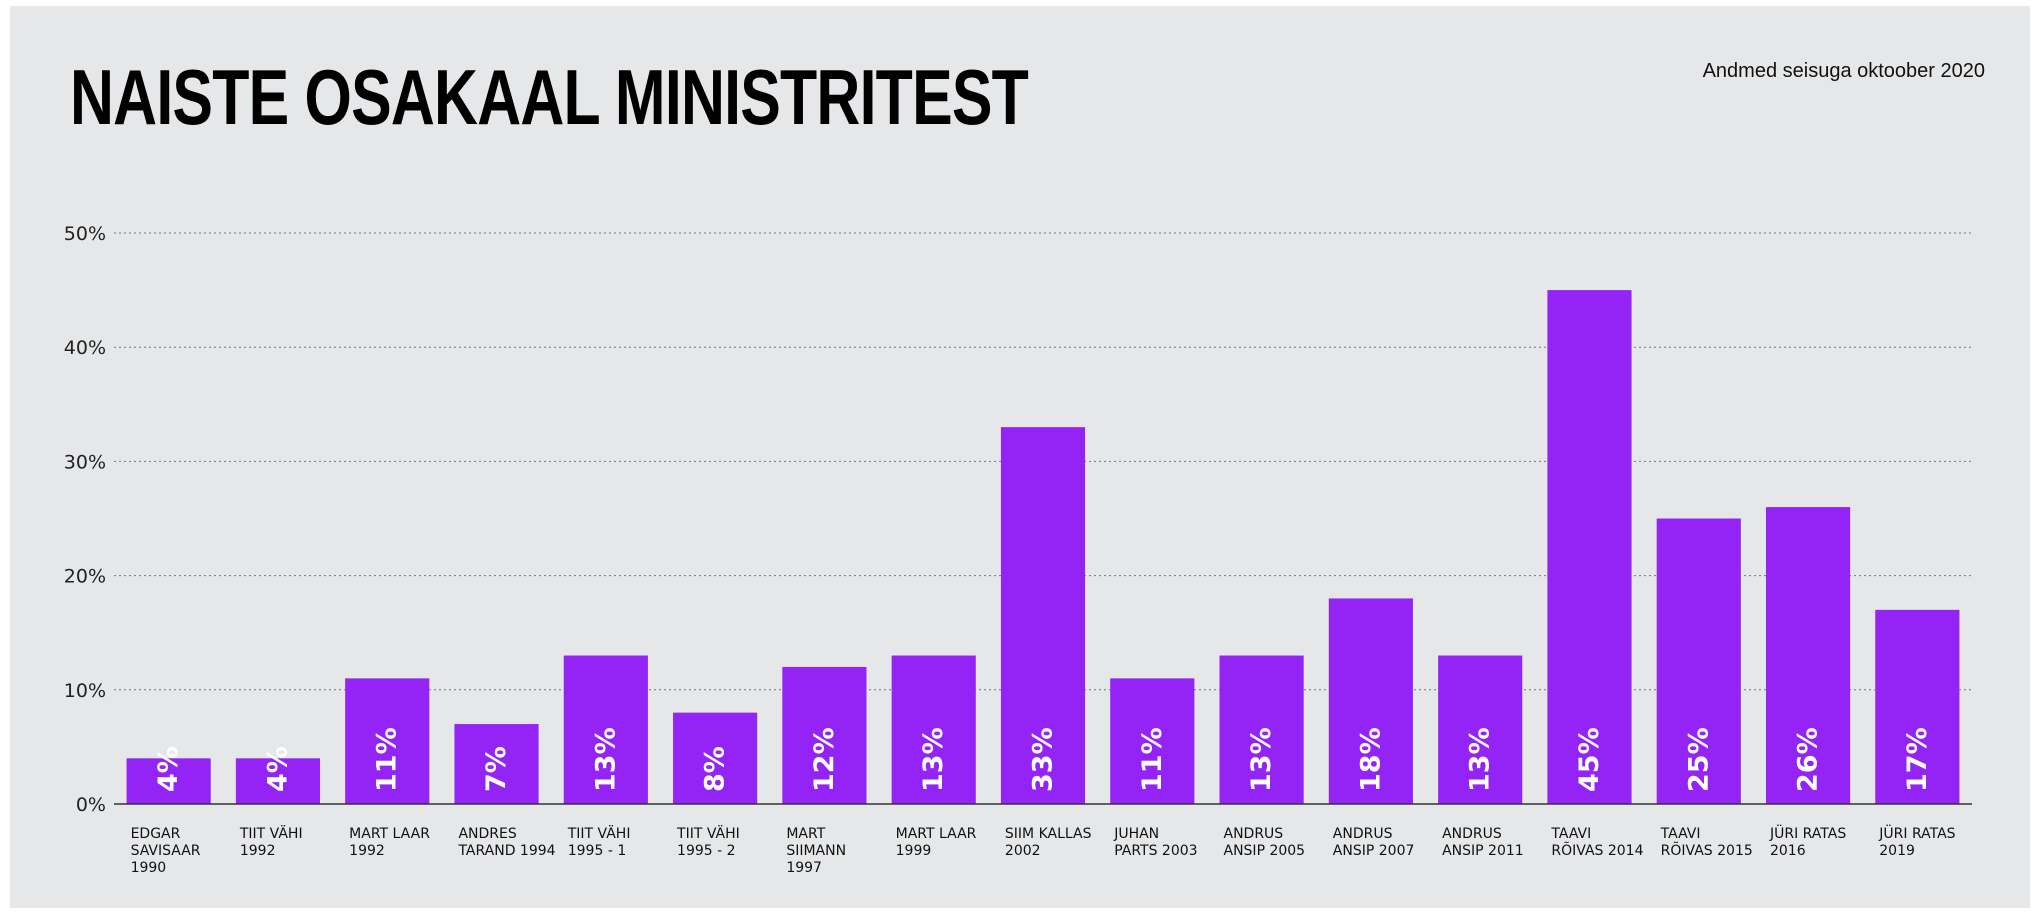 The height and width of the screenshot is (912, 2033). Describe the element at coordinates (706, 851) in the screenshot. I see `x-tick-label: 1995 - 2` at that location.